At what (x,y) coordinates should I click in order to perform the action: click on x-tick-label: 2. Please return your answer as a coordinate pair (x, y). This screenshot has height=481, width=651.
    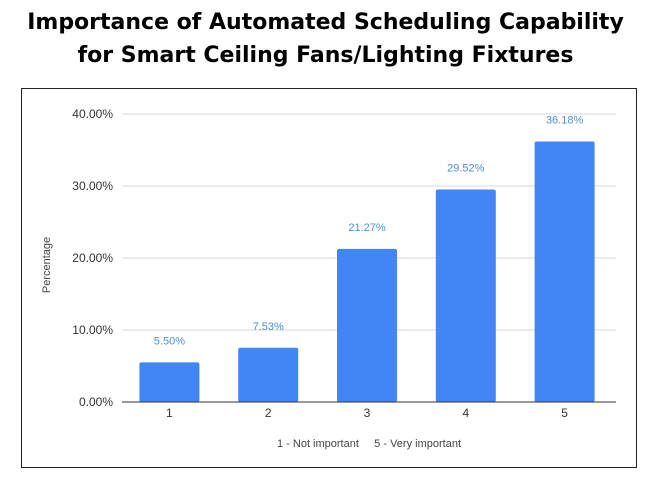
    Looking at the image, I should click on (268, 413).